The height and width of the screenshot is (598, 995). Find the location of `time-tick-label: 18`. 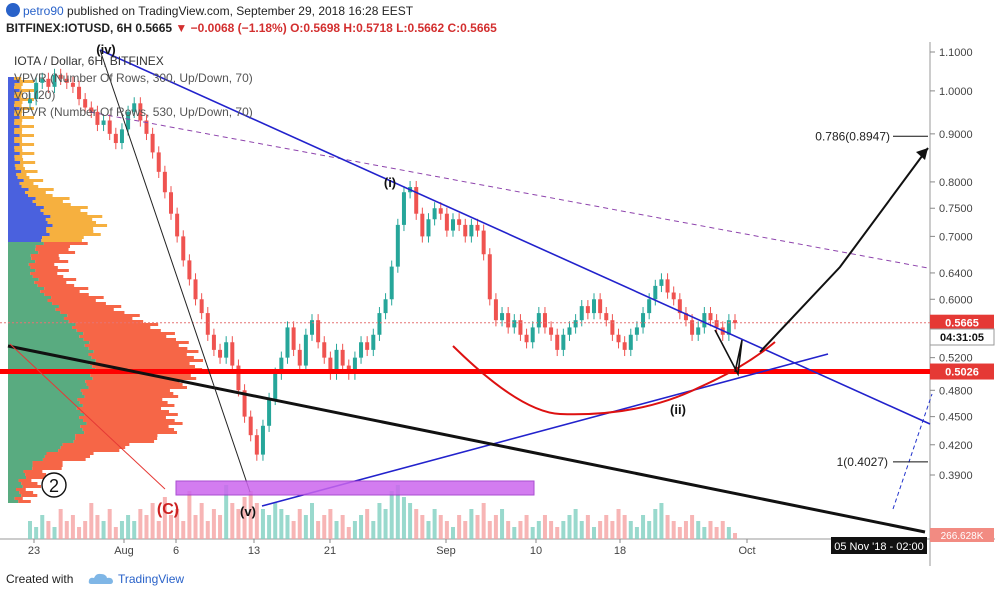

time-tick-label: 18 is located at coordinates (620, 551).